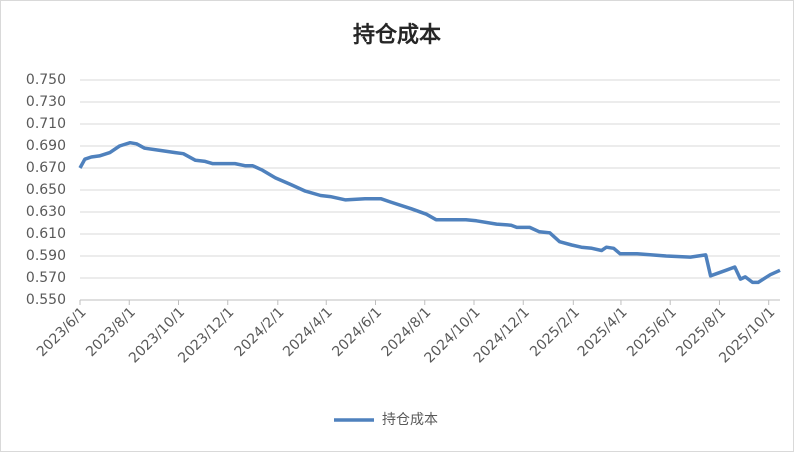 Image resolution: width=794 pixels, height=452 pixels. I want to click on y-tick-label: 0.590, so click(46, 256).